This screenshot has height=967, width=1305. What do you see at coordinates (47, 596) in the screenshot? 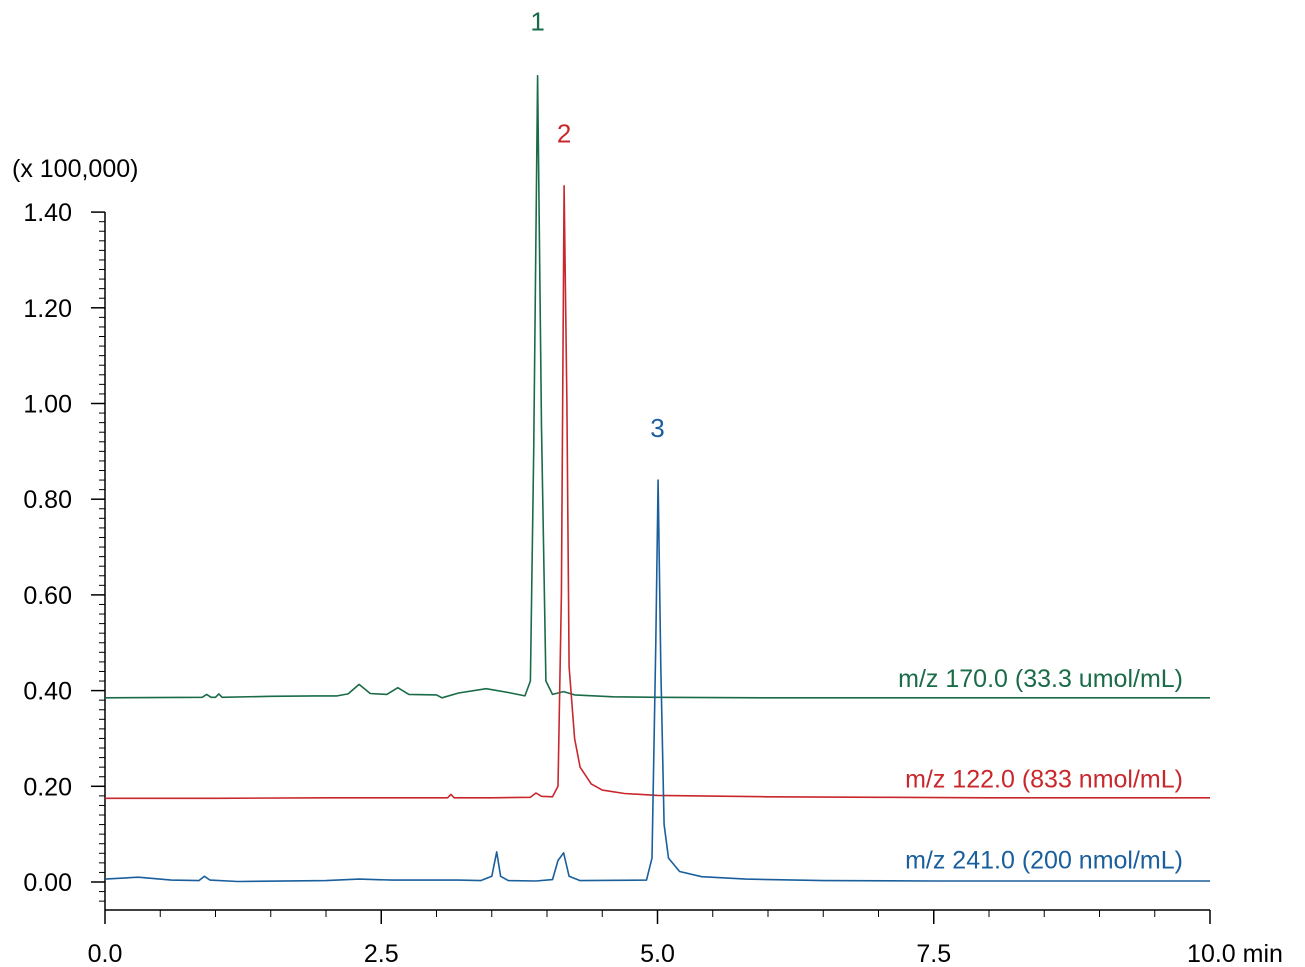
I see `y-tick-label: 0.60` at bounding box center [47, 596].